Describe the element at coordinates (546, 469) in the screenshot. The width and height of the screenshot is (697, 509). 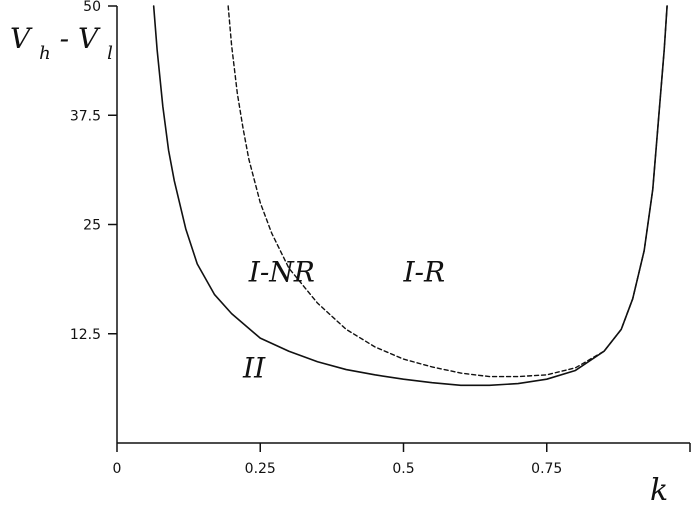
I see `x-tick-label: 0.75` at that location.